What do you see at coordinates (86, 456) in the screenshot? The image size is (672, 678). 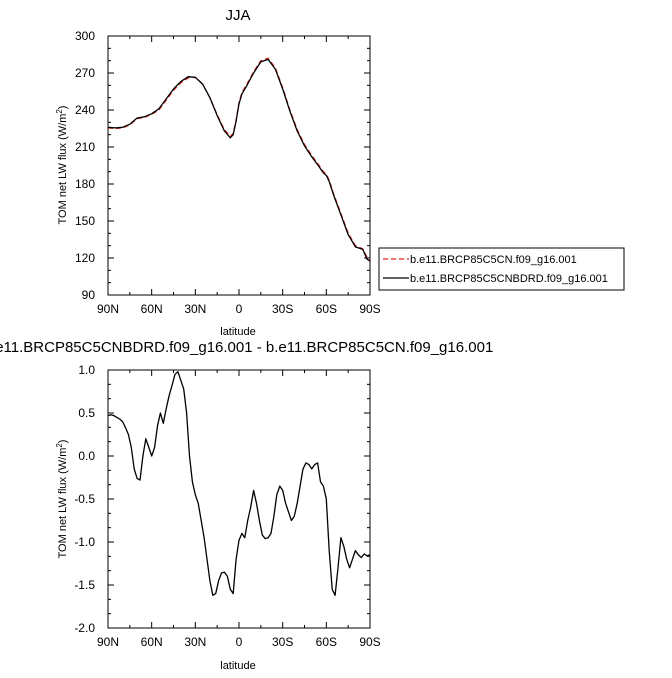 I see `bottom-y-tick-label: 0.0` at bounding box center [86, 456].